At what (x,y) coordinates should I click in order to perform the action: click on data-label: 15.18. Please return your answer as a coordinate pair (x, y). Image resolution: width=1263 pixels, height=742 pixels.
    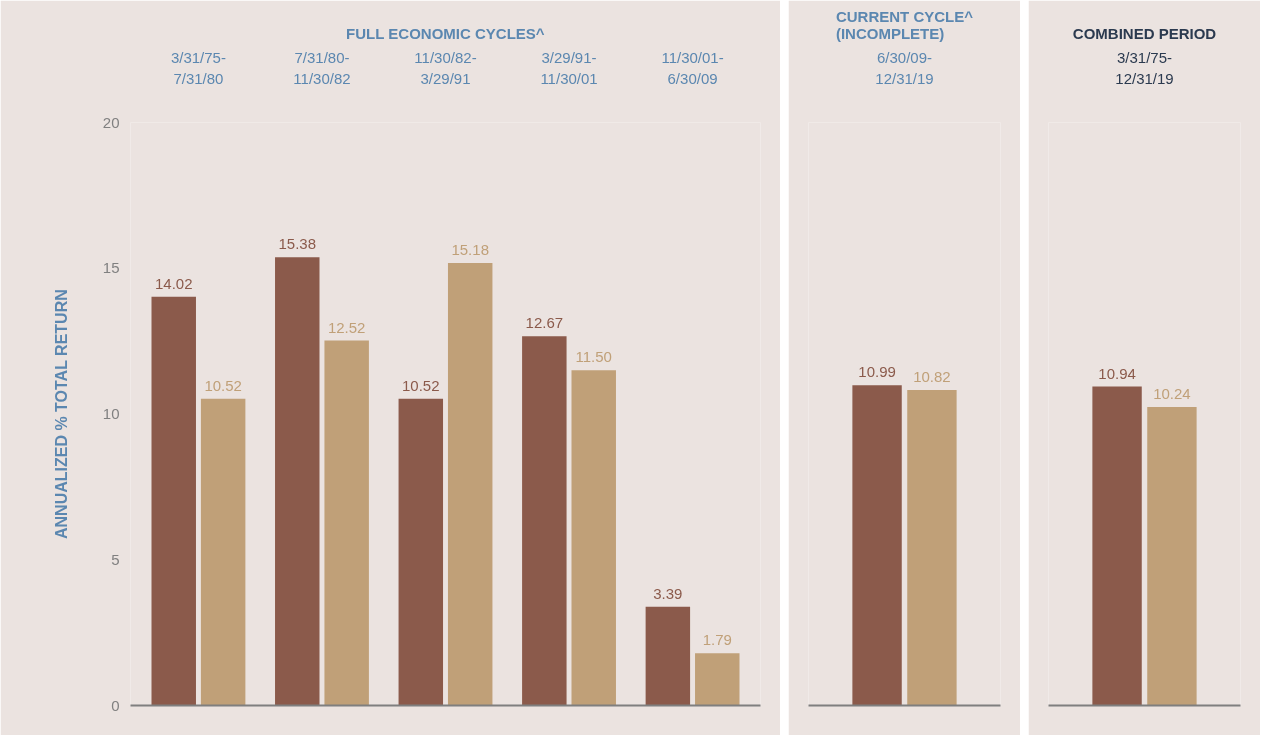
    Looking at the image, I should click on (470, 249).